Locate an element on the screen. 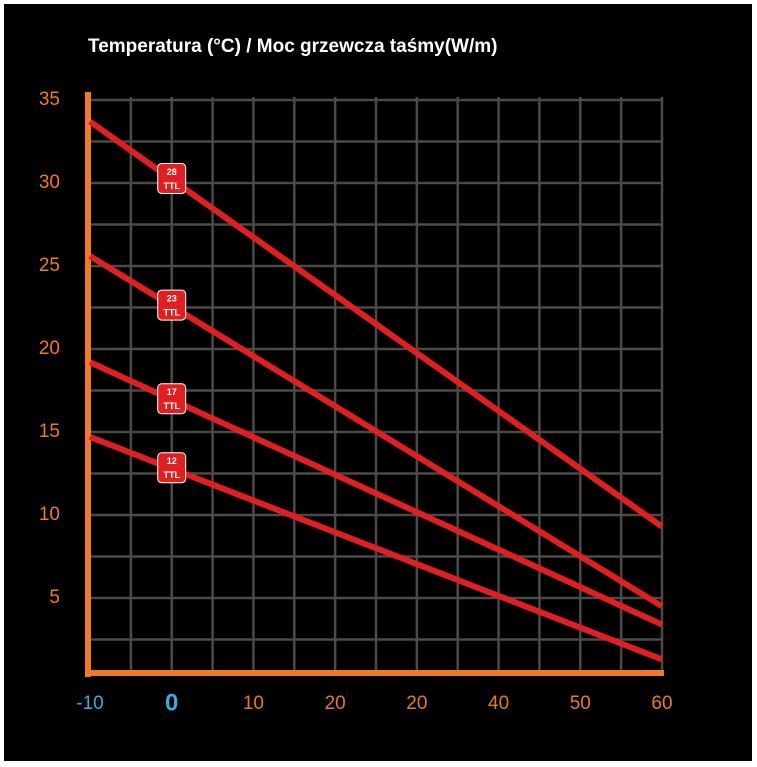 Image resolution: width=757 pixels, height=767 pixels. y-tick-label: 10 is located at coordinates (49, 514).